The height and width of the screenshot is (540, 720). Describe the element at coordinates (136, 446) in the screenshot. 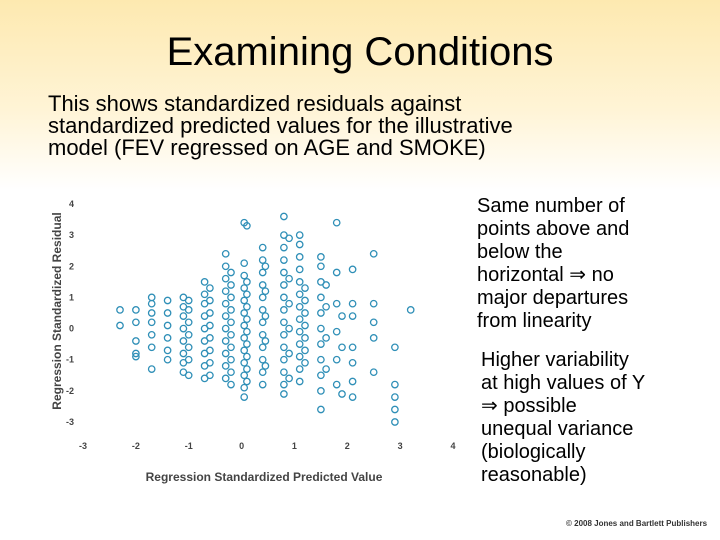

I see `x-tick-label: -2` at that location.